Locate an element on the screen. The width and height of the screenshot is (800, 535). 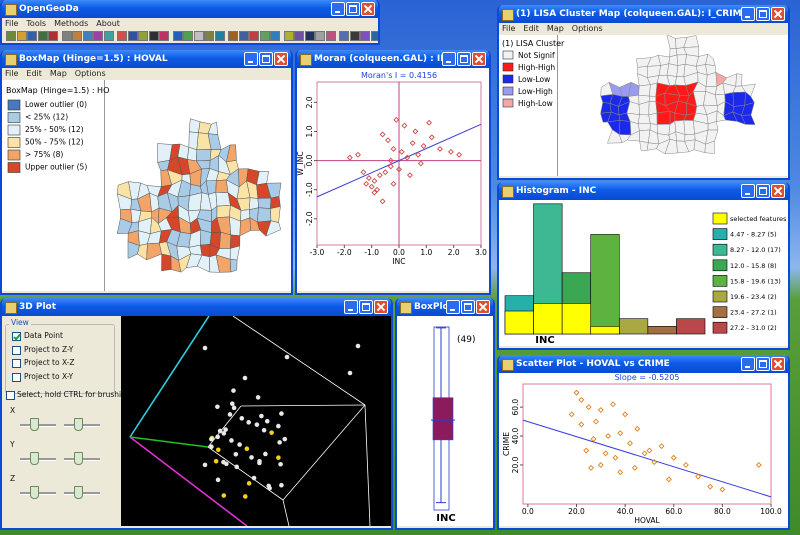
menu-item: Map is located at coordinates (58, 73).